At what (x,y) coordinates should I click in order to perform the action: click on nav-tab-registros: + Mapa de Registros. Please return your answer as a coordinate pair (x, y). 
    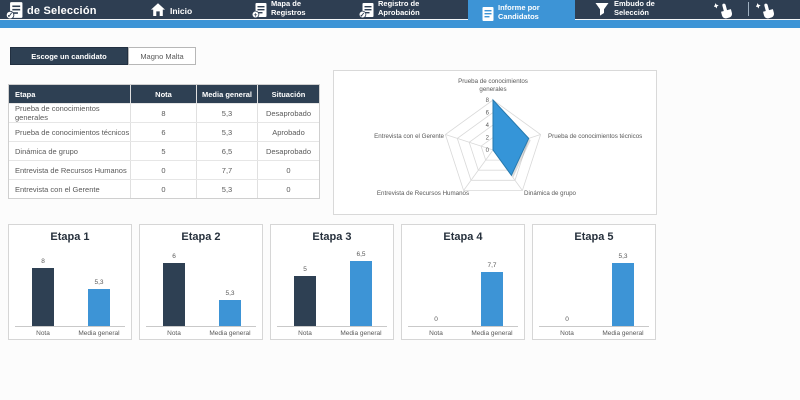
    Looking at the image, I should click on (278, 9).